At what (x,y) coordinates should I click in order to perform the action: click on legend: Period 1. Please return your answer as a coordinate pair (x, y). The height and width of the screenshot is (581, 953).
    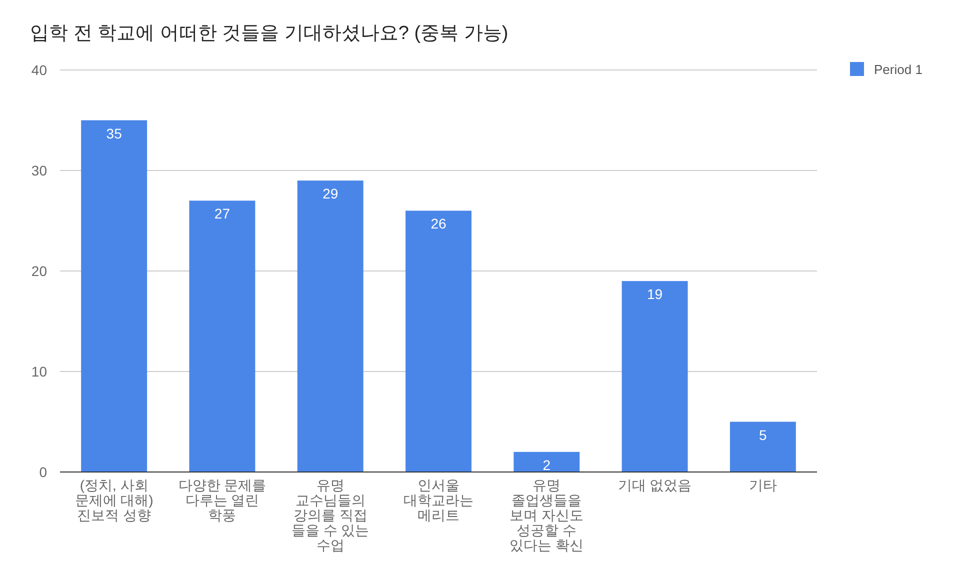
    Looking at the image, I should click on (898, 69).